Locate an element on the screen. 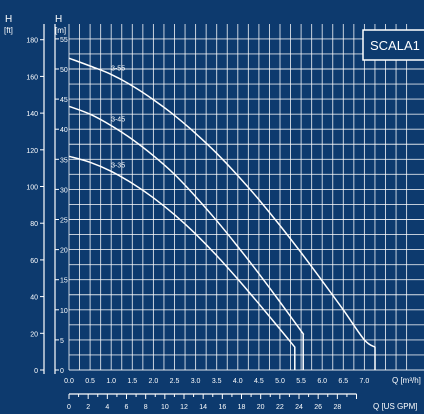 The width and height of the screenshot is (424, 414). q-m3h-tick-label: 3.5 is located at coordinates (217, 381).